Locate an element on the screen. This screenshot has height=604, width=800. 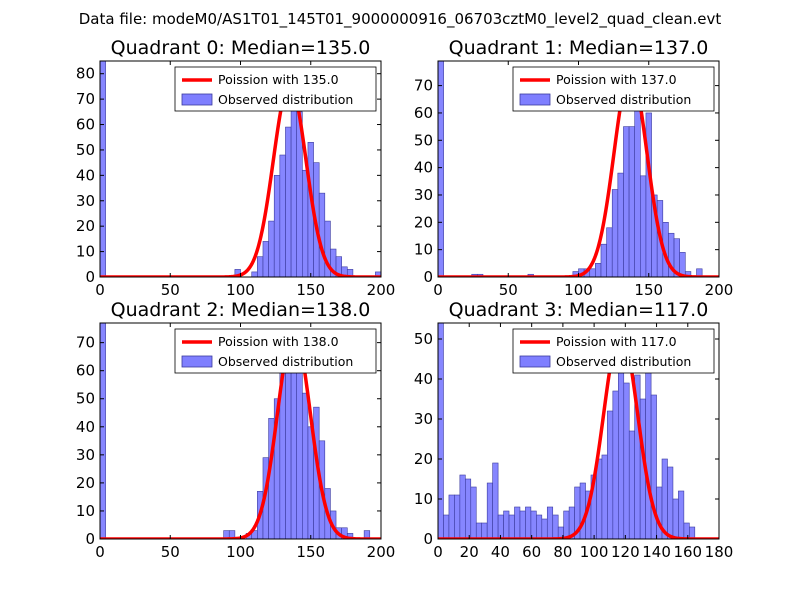
legend-label-poisson: Poission with 117.0 is located at coordinates (616, 341).